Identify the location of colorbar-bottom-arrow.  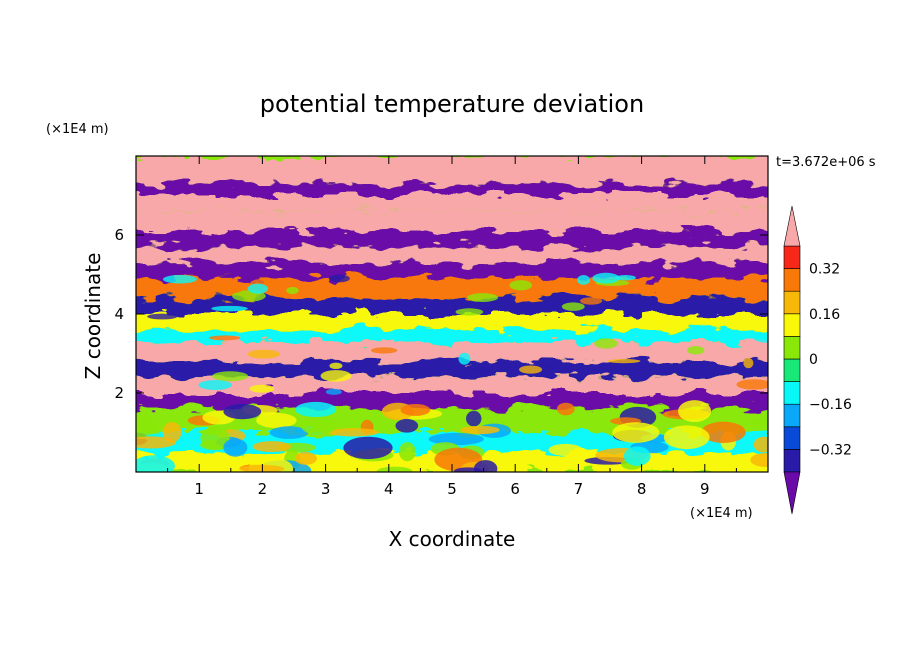
(792, 493).